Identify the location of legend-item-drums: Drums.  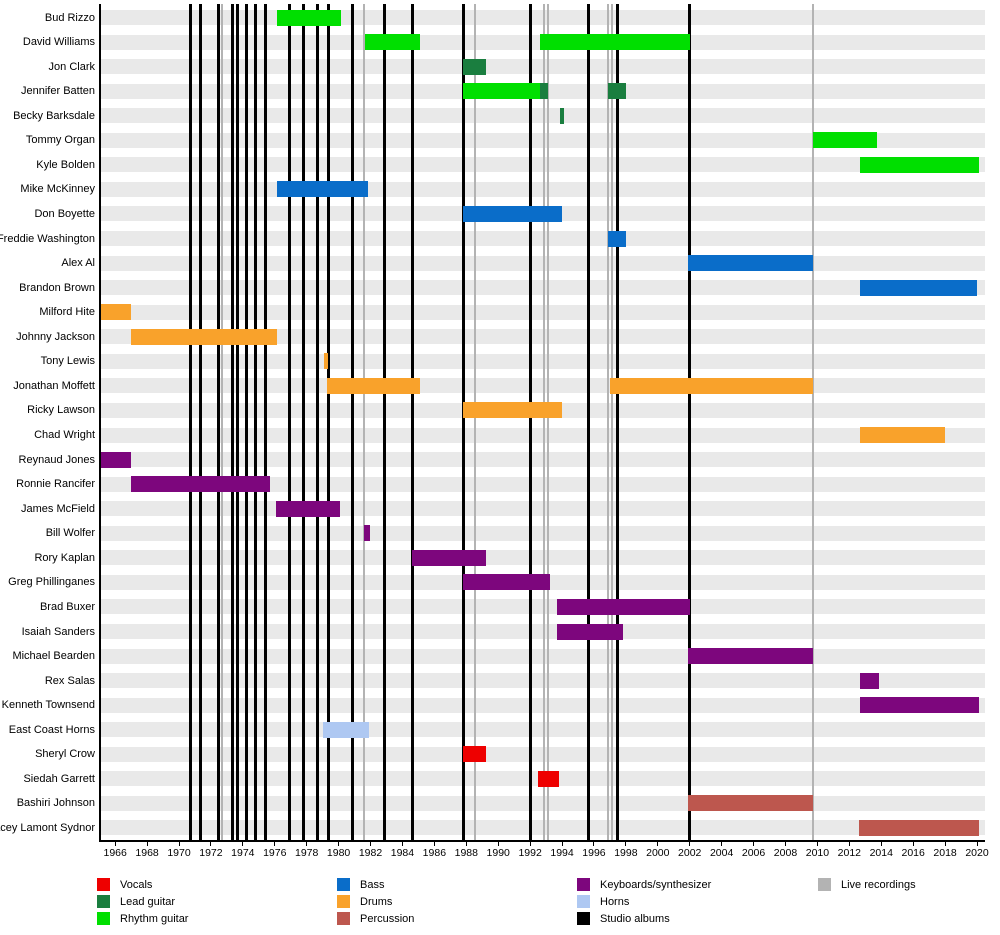
(375, 901).